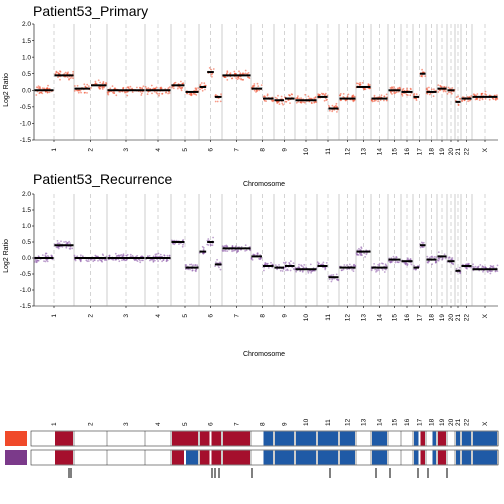 The image size is (504, 504). Describe the element at coordinates (26, 258) in the screenshot. I see `y-tick-label: 0.0` at that location.